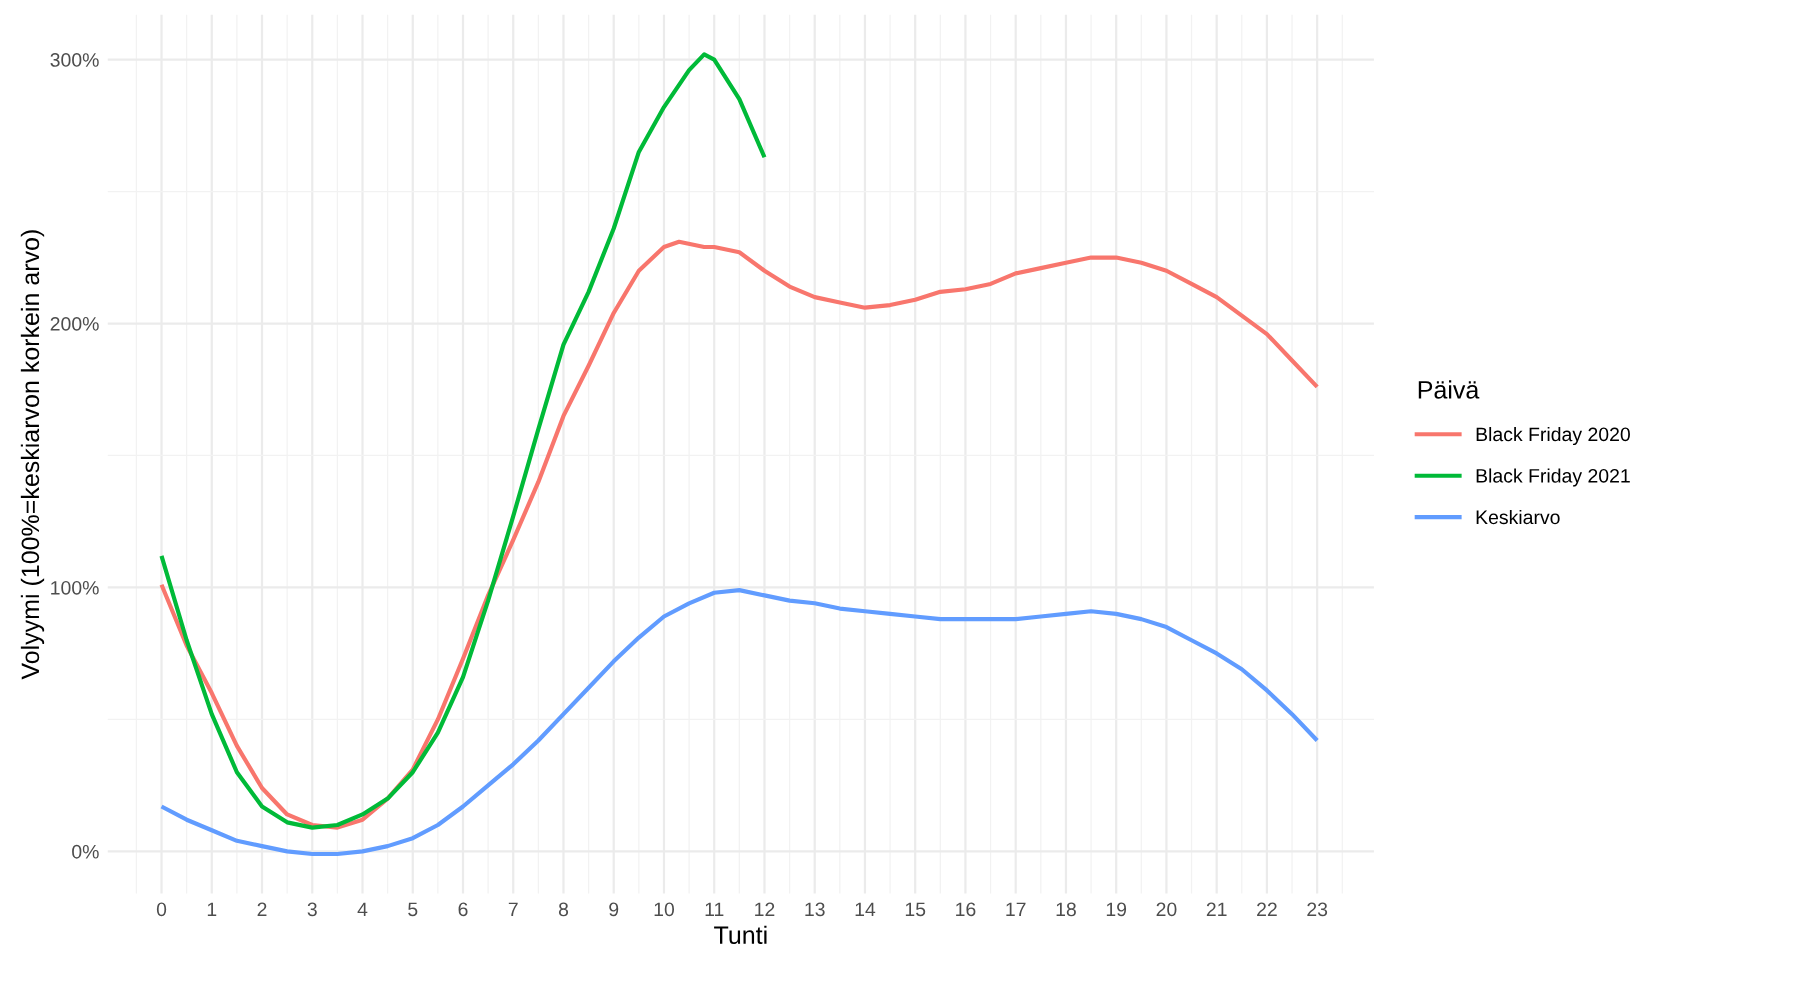  What do you see at coordinates (1553, 477) in the screenshot?
I see `legend-label: Black Friday 2021` at bounding box center [1553, 477].